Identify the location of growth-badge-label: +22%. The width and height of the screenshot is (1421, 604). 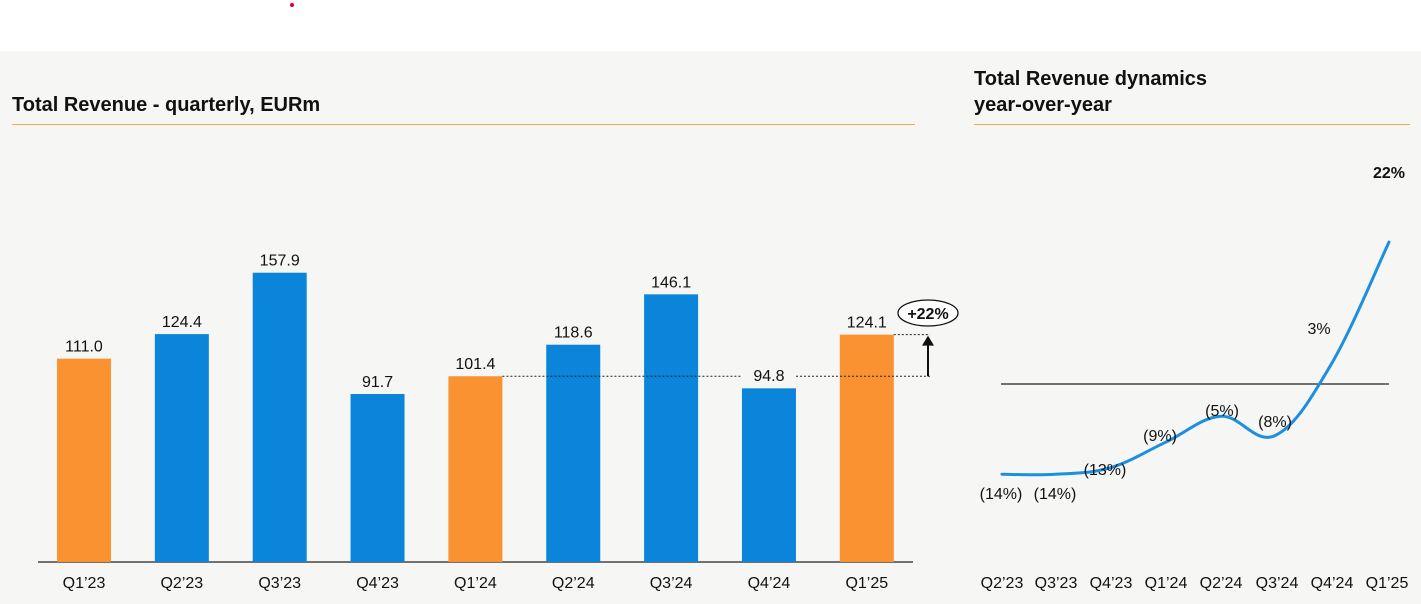
(927, 314).